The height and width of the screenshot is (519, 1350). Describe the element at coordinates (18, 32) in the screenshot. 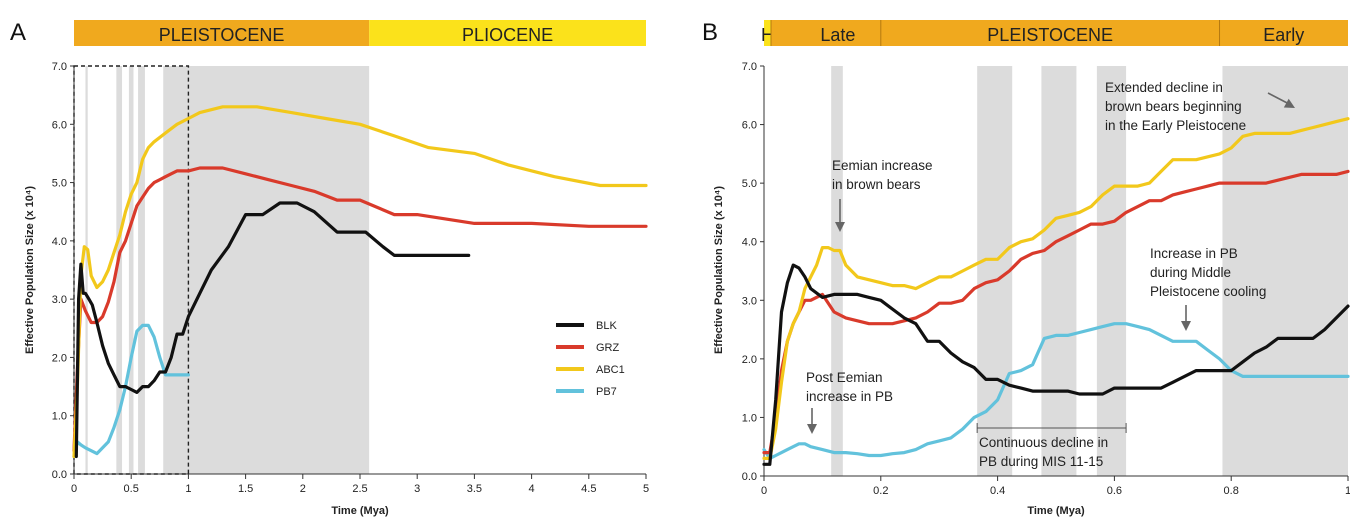

I see `panel-label-a: A` at that location.